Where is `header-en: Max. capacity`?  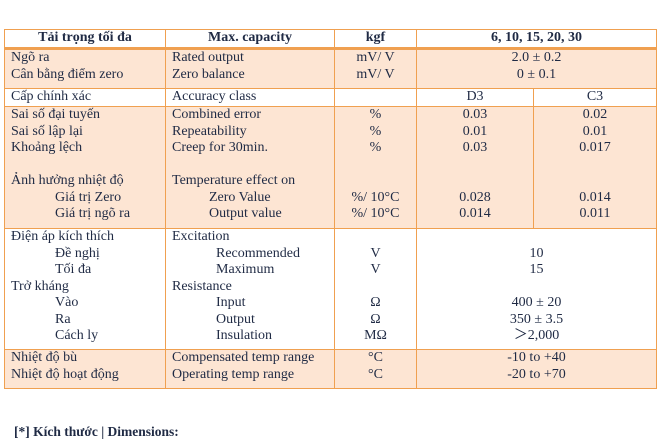
header-en: Max. capacity is located at coordinates (250, 39).